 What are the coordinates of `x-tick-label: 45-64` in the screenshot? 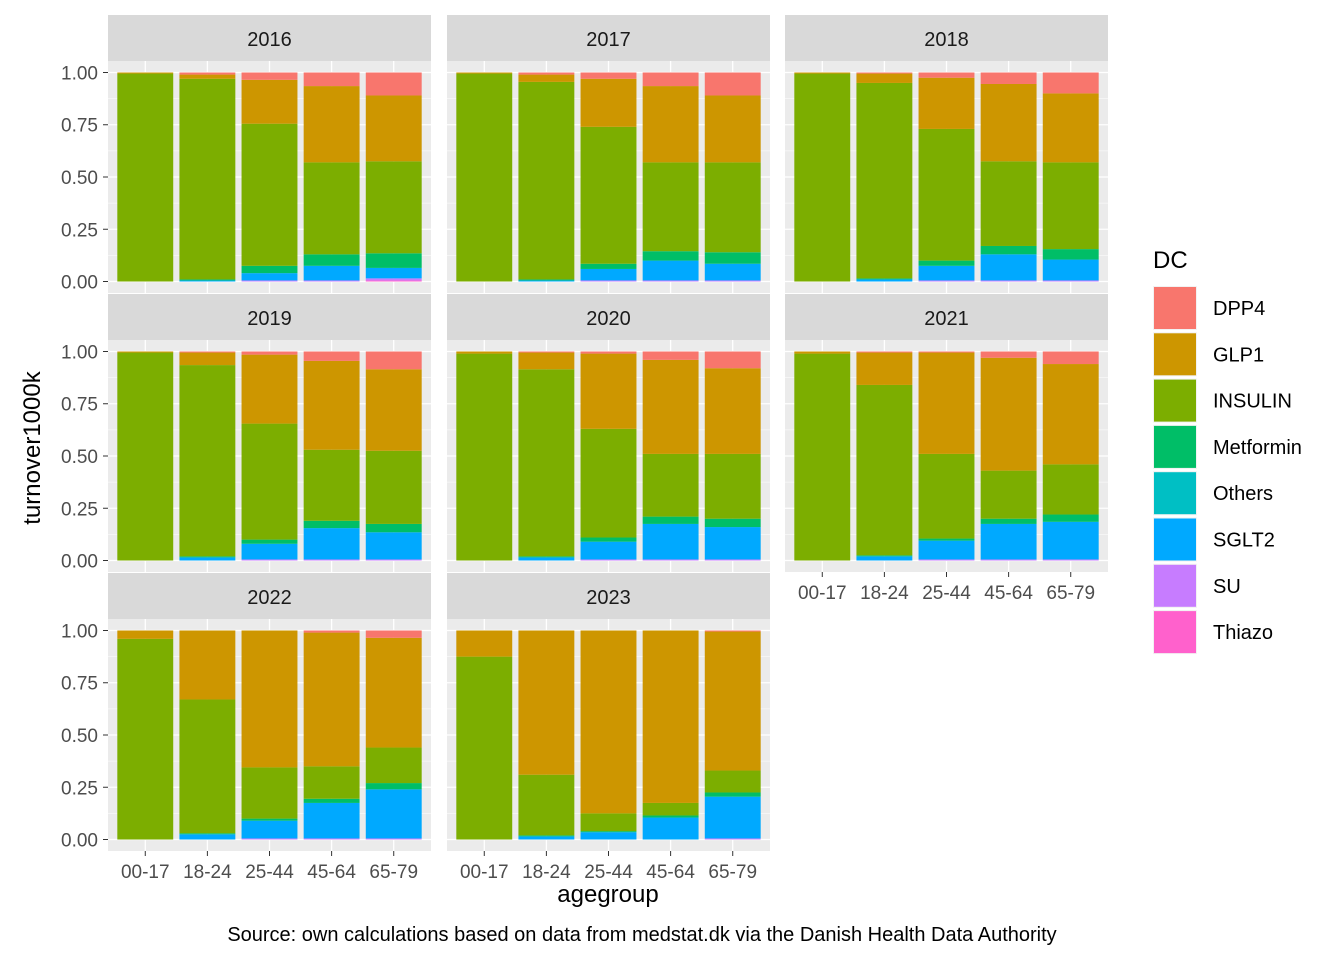 It's located at (331, 872).